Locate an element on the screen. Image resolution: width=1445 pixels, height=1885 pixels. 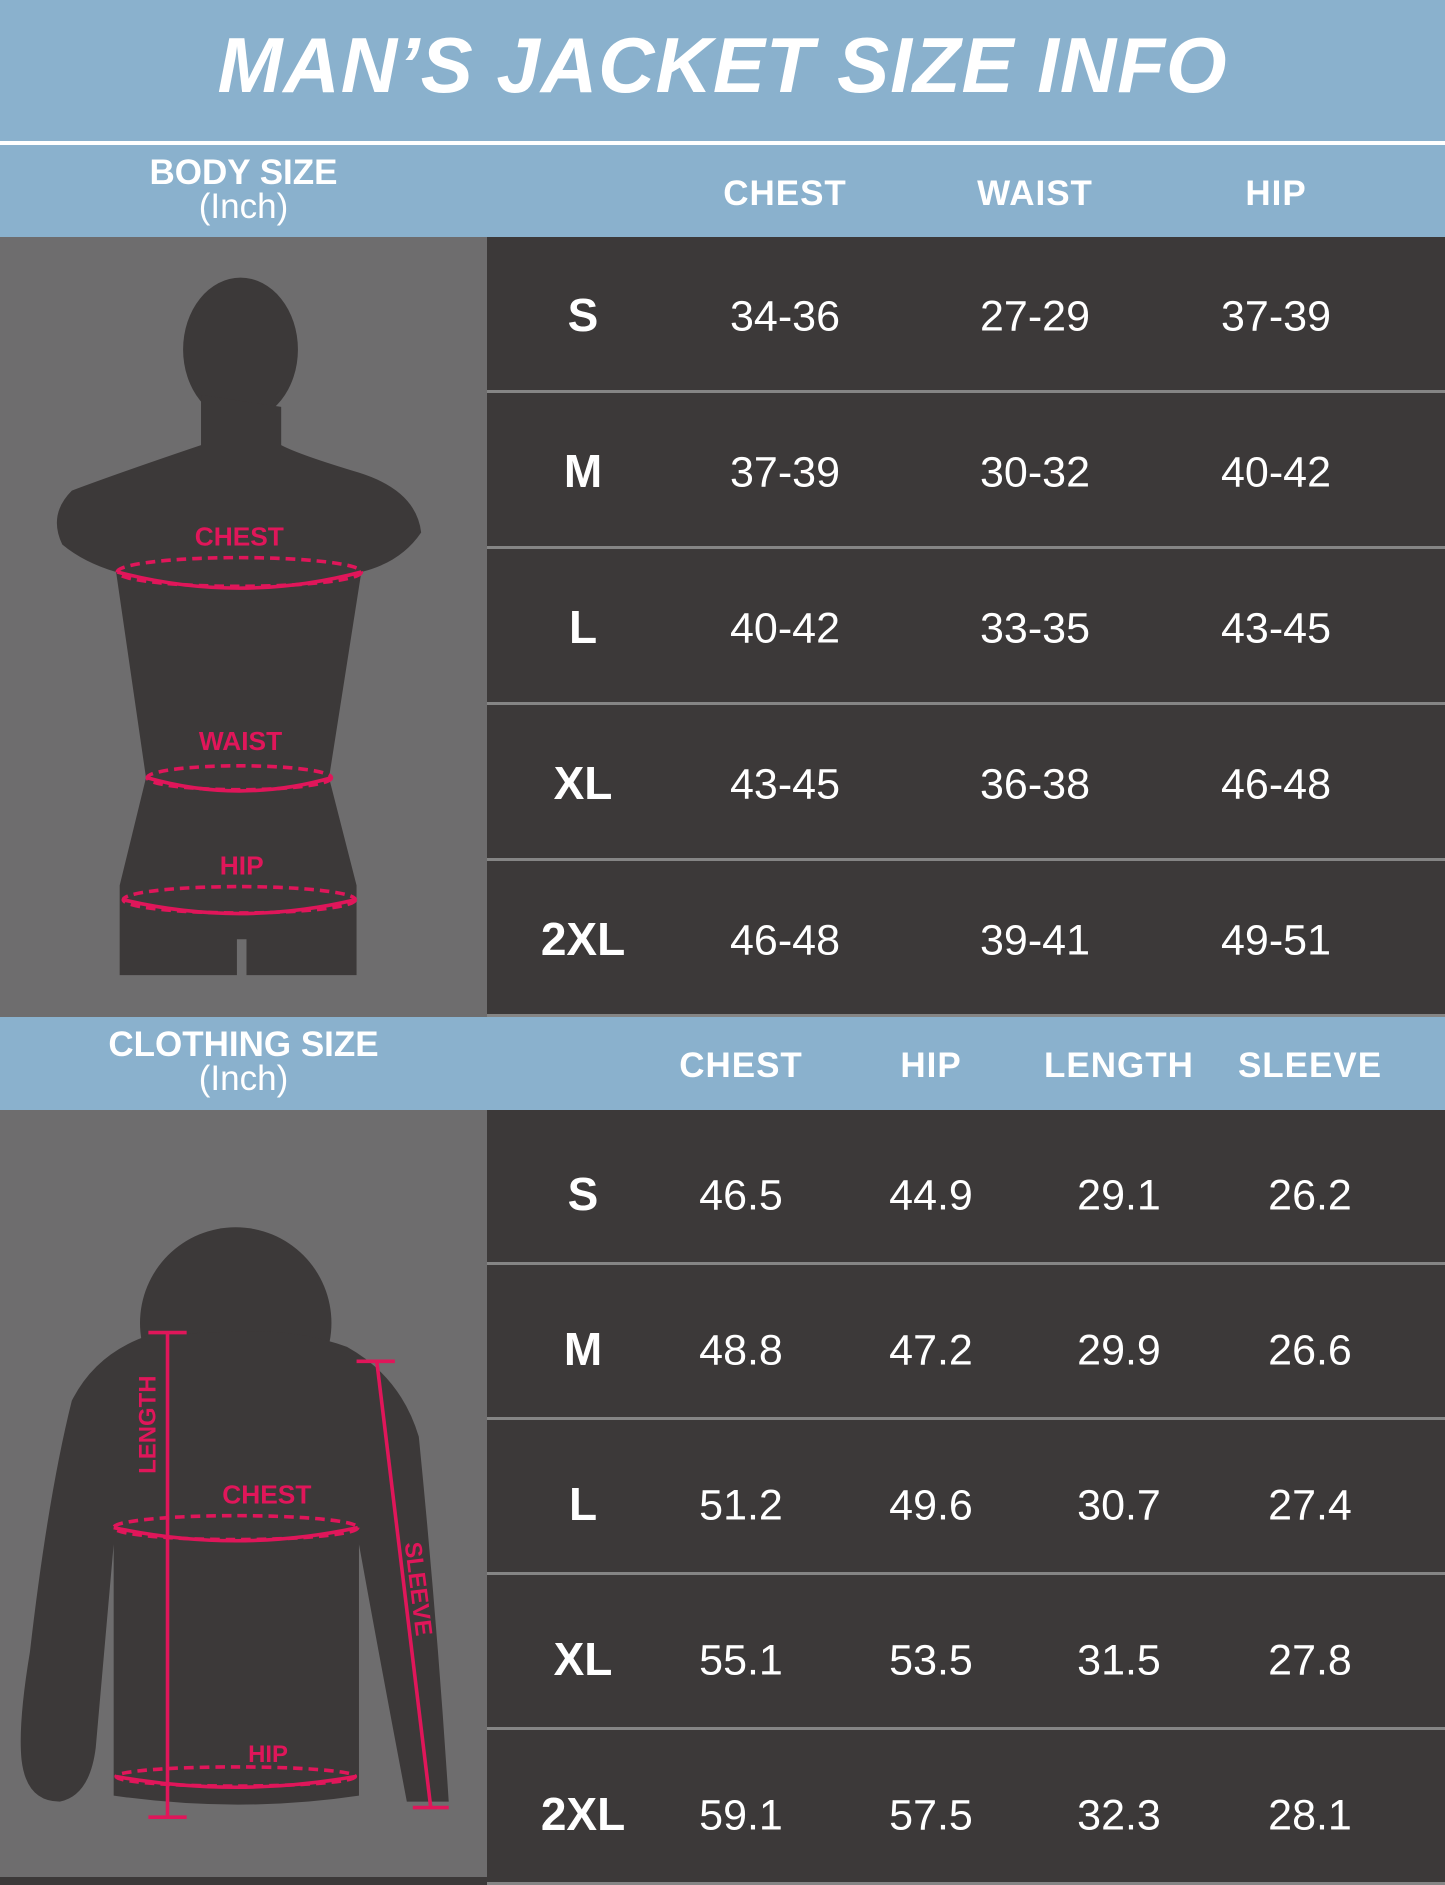
table-cell: 30-32 is located at coordinates (1035, 472).